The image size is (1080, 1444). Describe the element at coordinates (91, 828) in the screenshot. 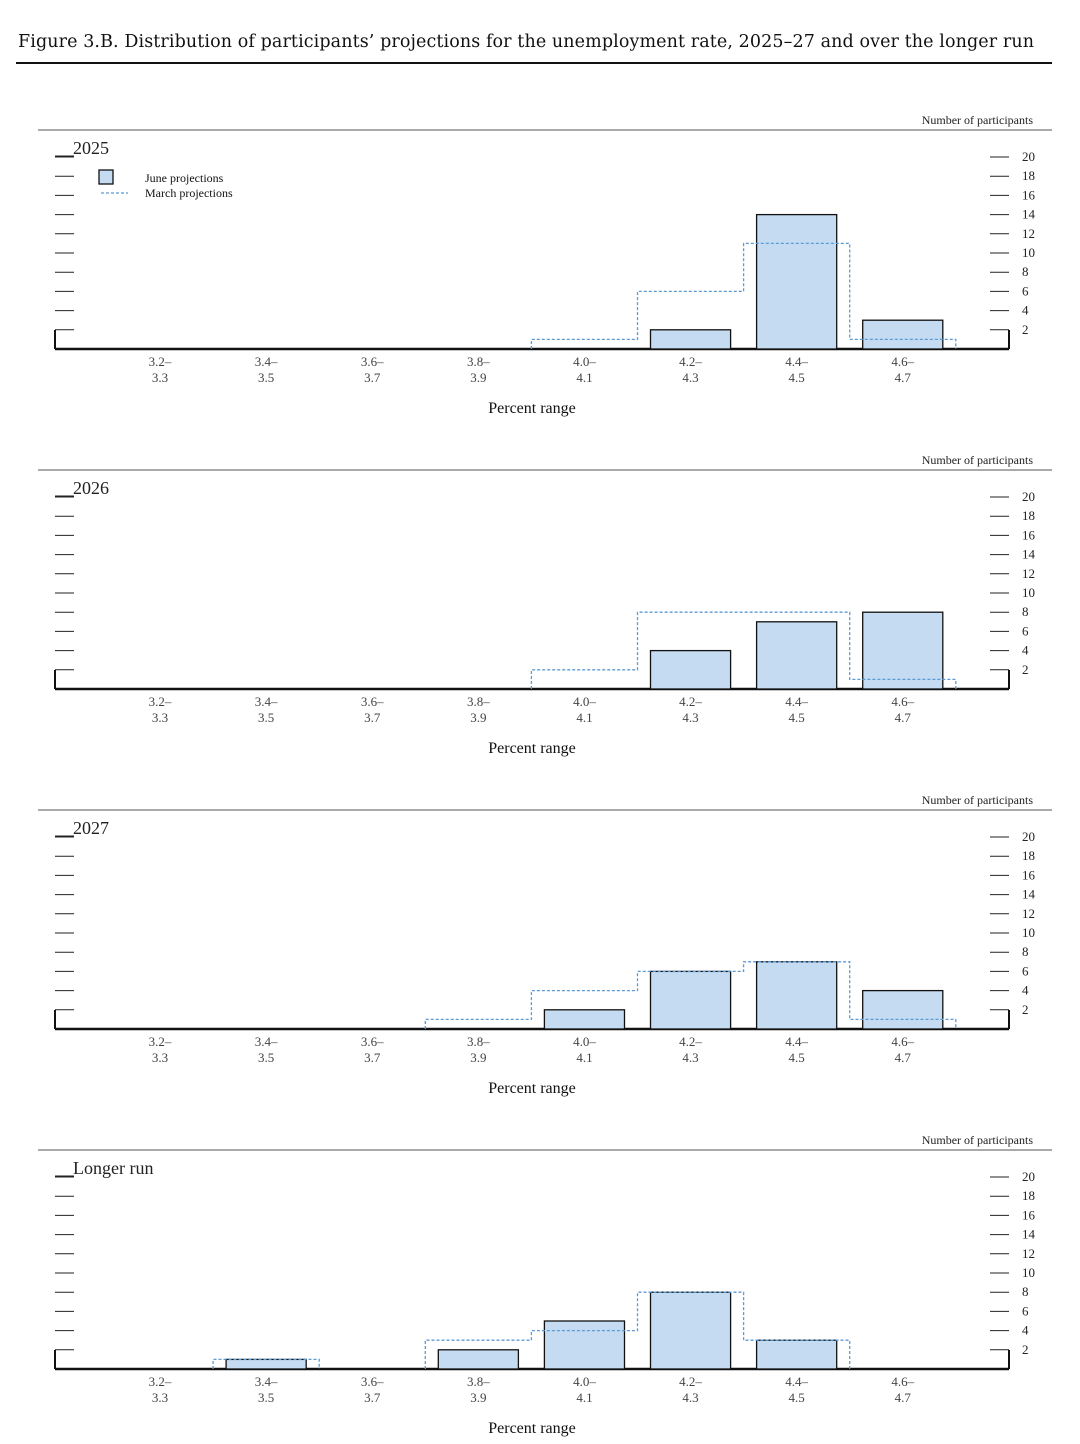

I see `panel-title: 2027` at that location.